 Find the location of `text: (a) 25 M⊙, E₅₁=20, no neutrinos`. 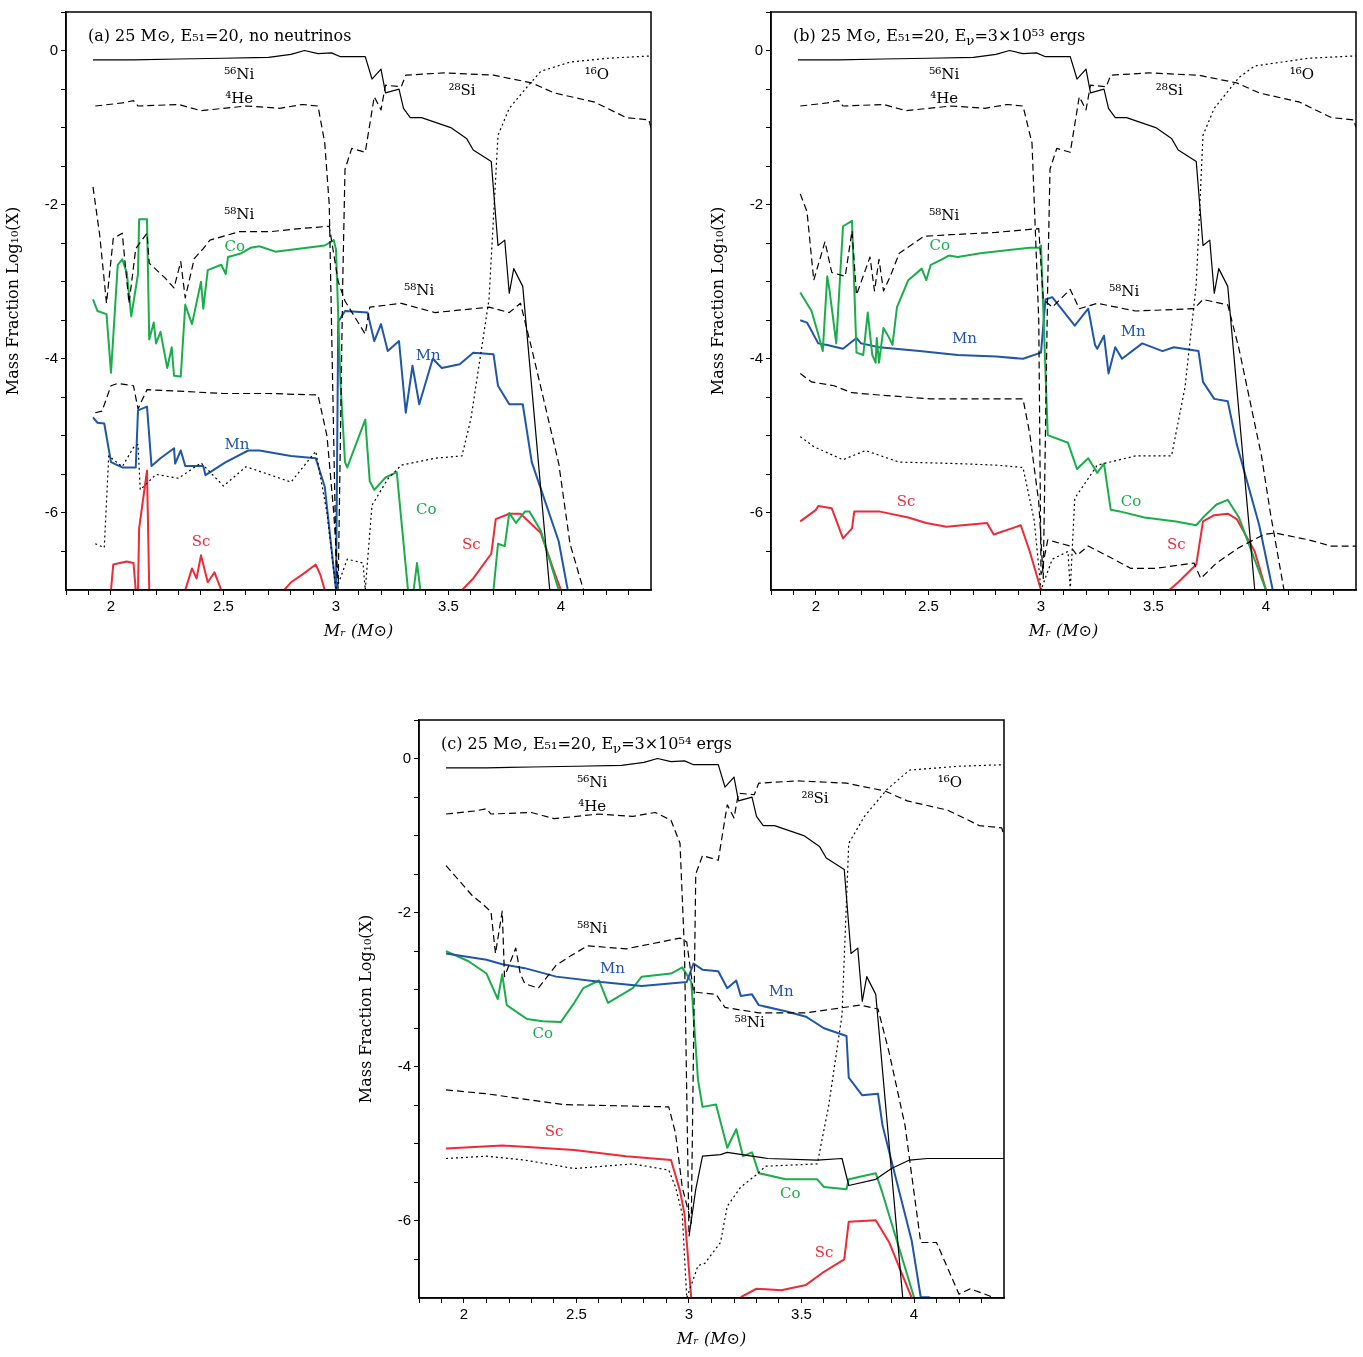

text: (a) 25 M⊙, E₅₁=20, no neutrinos is located at coordinates (220, 35).